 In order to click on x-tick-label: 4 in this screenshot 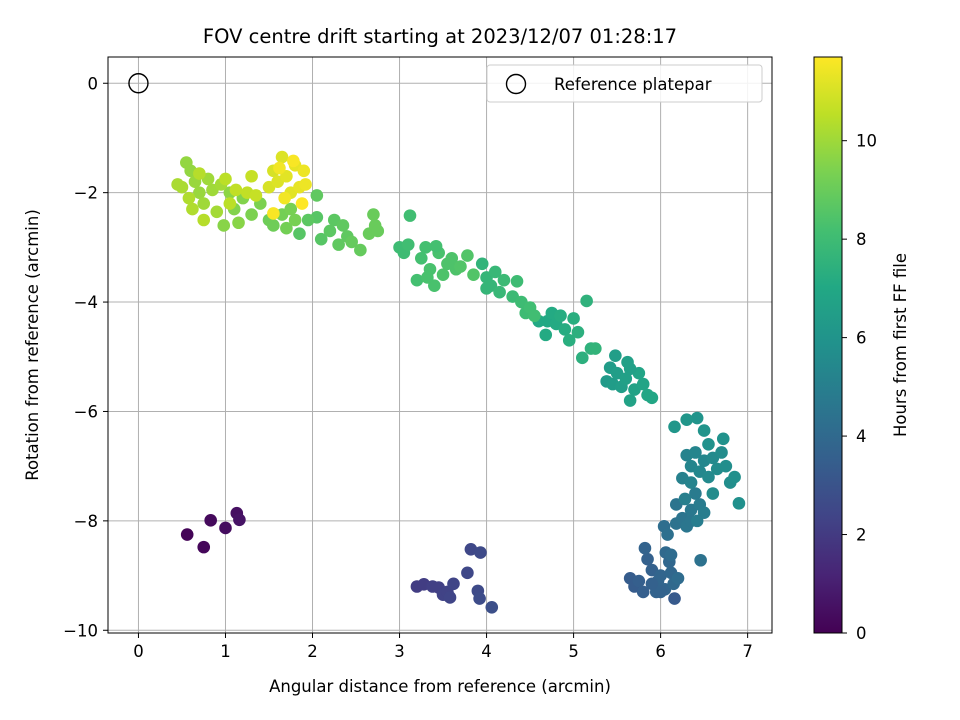, I will do `click(486, 651)`.